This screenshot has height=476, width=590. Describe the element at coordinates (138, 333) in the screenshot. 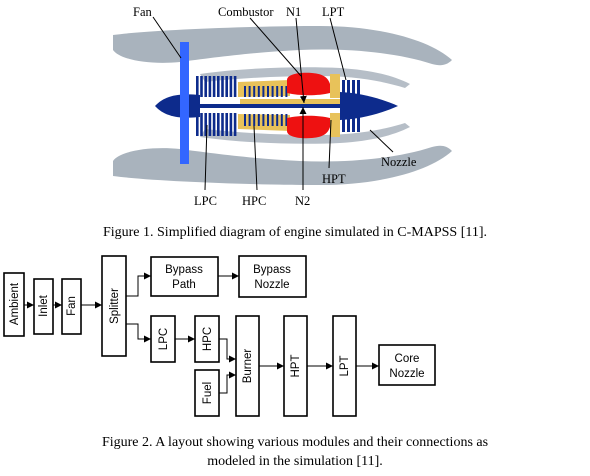

I see `wire-splitter-lpc` at that location.